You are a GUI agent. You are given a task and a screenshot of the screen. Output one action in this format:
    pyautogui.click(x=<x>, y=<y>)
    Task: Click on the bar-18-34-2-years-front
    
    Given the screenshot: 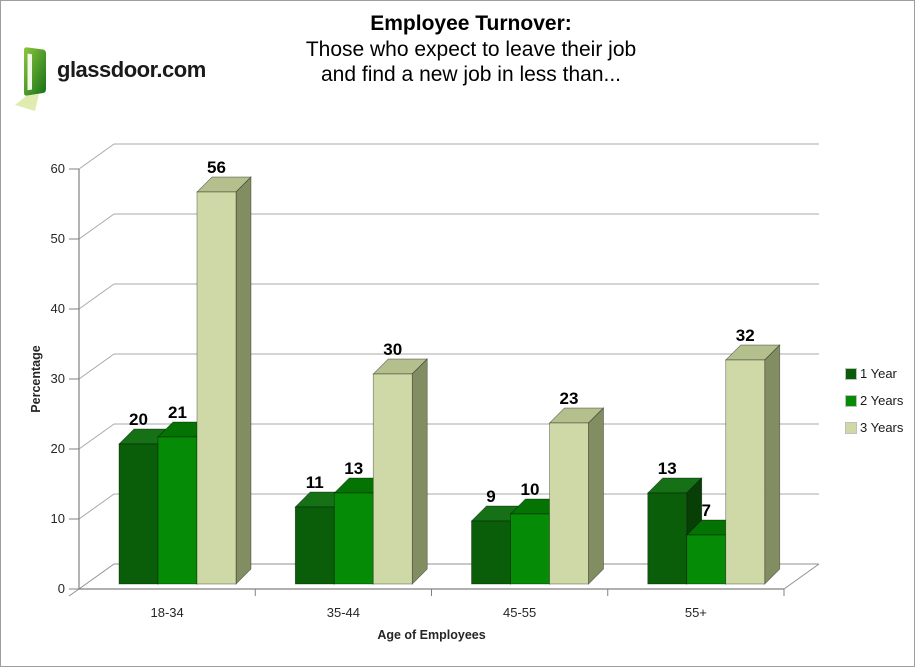 What is the action you would take?
    pyautogui.click(x=177, y=510)
    